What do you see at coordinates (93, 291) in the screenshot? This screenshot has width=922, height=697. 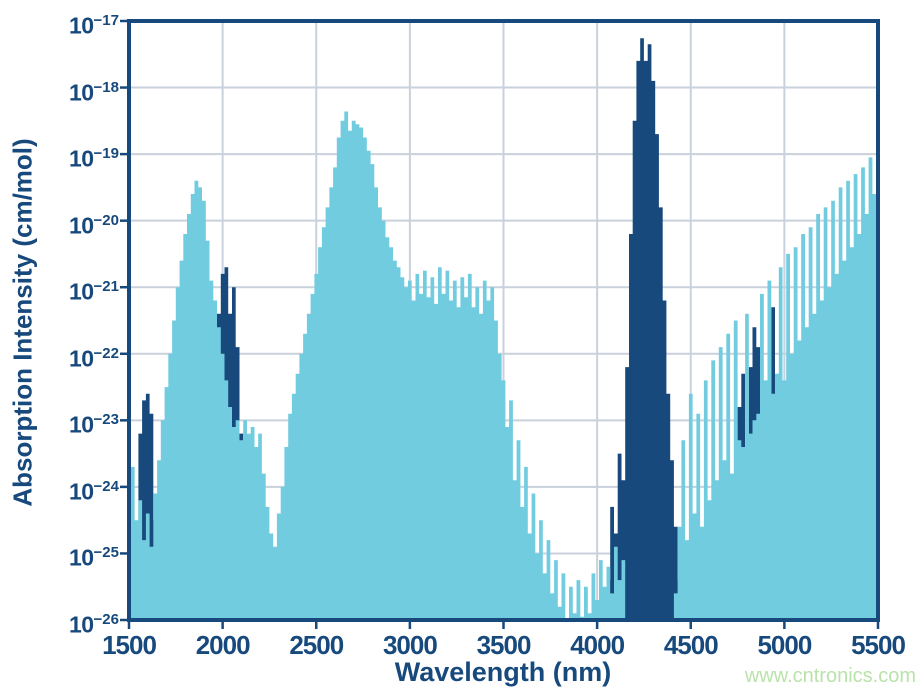 I see `y-tick-label-1e-21: 10−21` at bounding box center [93, 291].